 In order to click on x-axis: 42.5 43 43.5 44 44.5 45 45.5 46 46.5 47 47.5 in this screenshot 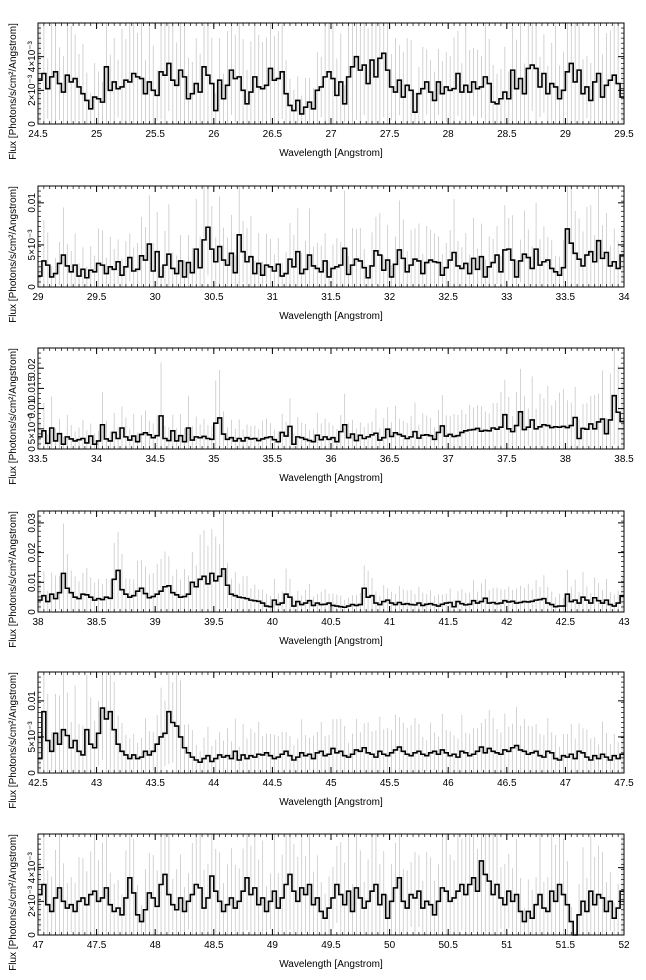, I will do `click(331, 730)`.